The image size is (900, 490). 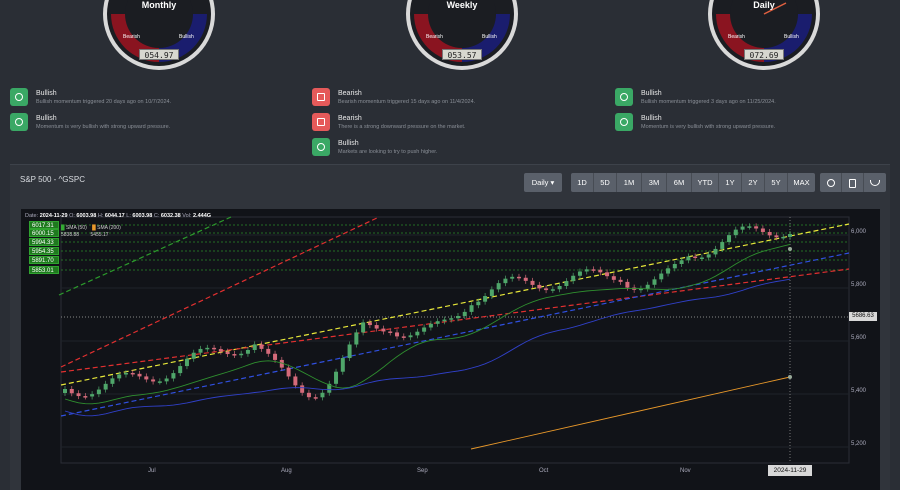 I want to click on range-ytd-button: YTD, so click(x=705, y=182).